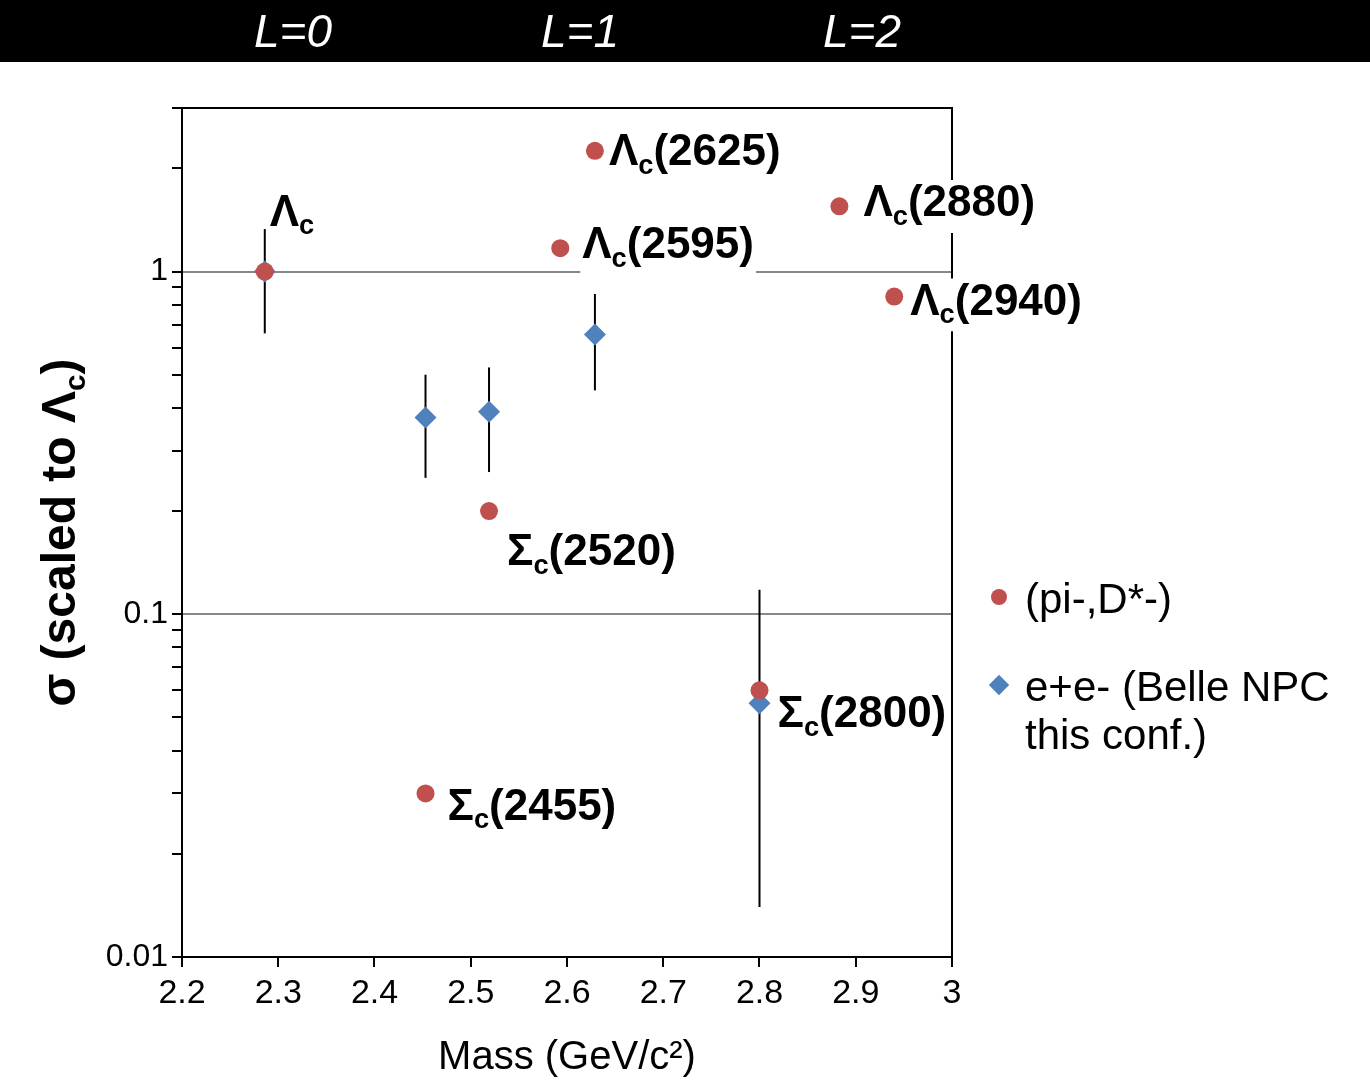 This screenshot has width=1370, height=1086. What do you see at coordinates (1098, 599) in the screenshot?
I see `legend-label: (pi-,D*-)` at bounding box center [1098, 599].